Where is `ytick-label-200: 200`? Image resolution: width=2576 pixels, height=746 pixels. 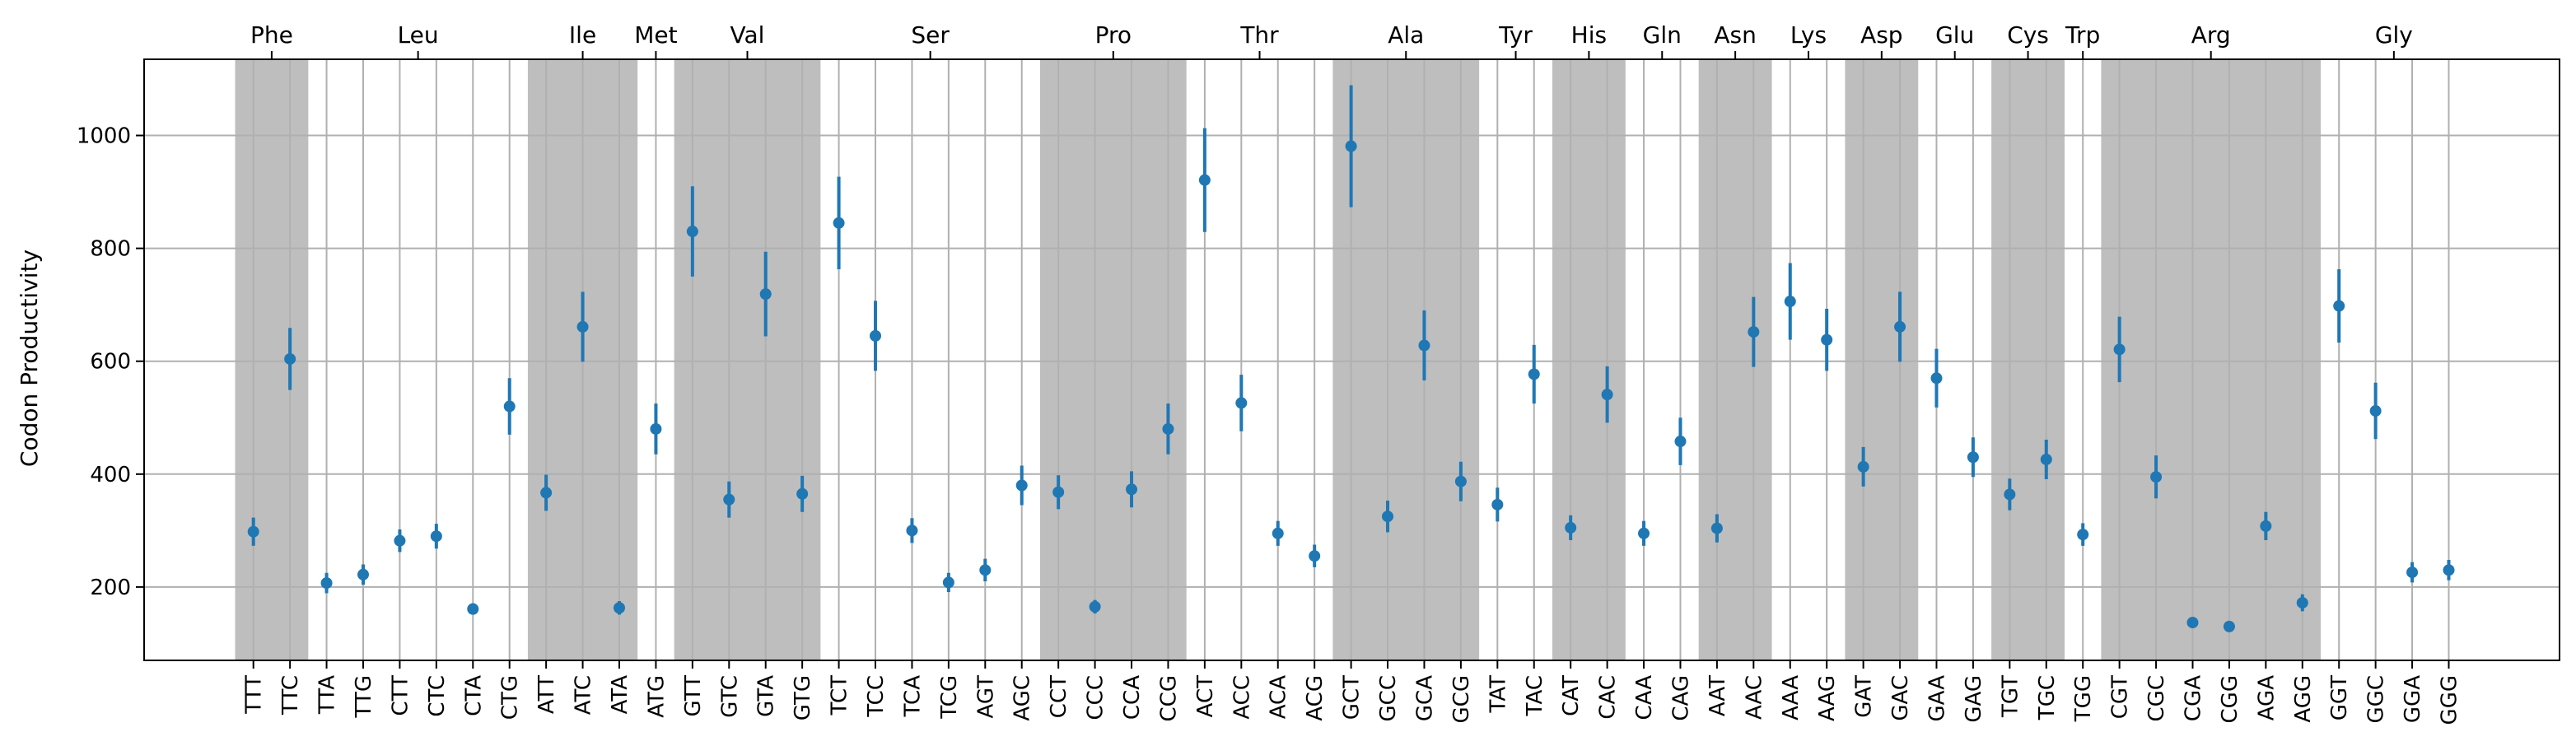 ytick-label-200: 200 is located at coordinates (110, 588).